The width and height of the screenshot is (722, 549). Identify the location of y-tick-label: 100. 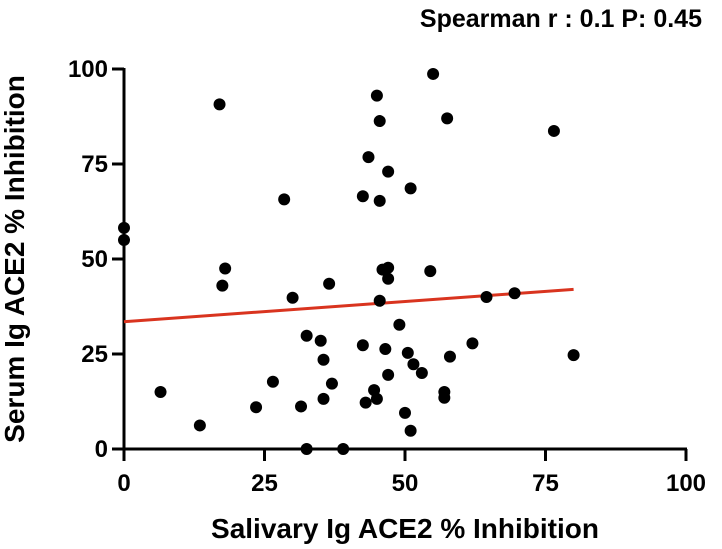
(88, 69).